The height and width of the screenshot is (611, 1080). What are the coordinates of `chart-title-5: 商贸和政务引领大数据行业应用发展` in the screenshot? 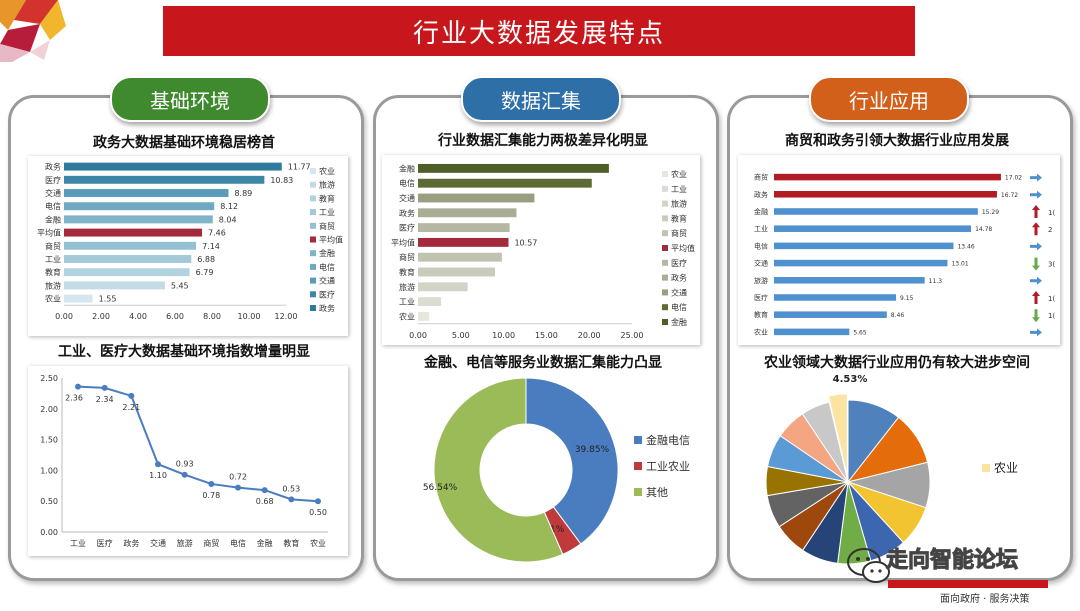 It's located at (897, 141).